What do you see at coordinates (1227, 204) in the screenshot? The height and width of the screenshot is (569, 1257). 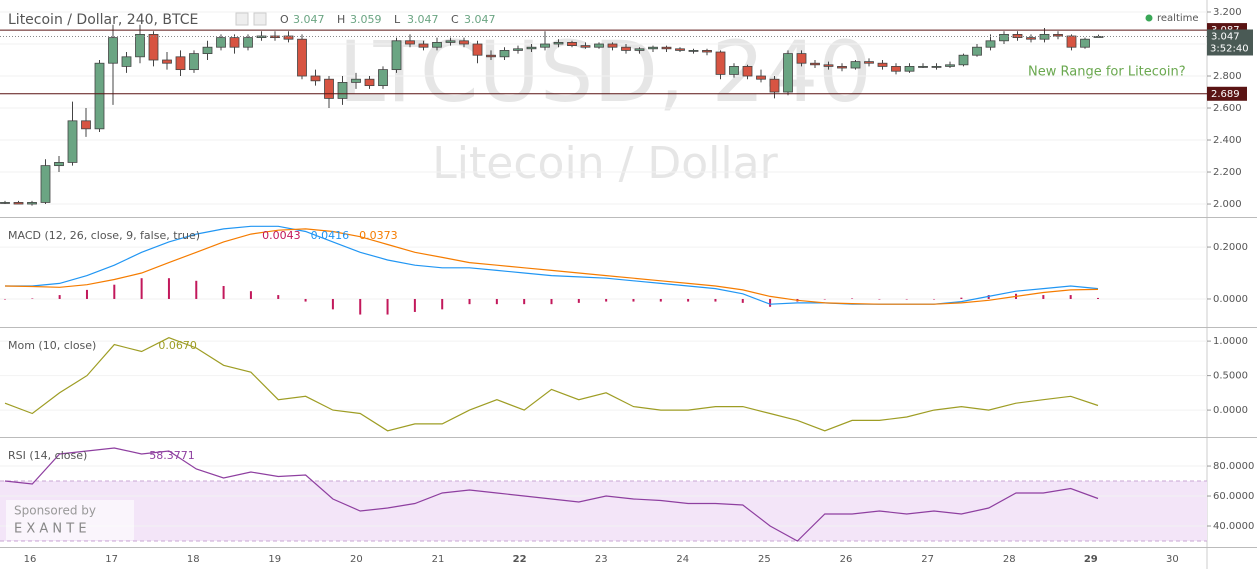 I see `y-tick-label: 2.000` at bounding box center [1227, 204].